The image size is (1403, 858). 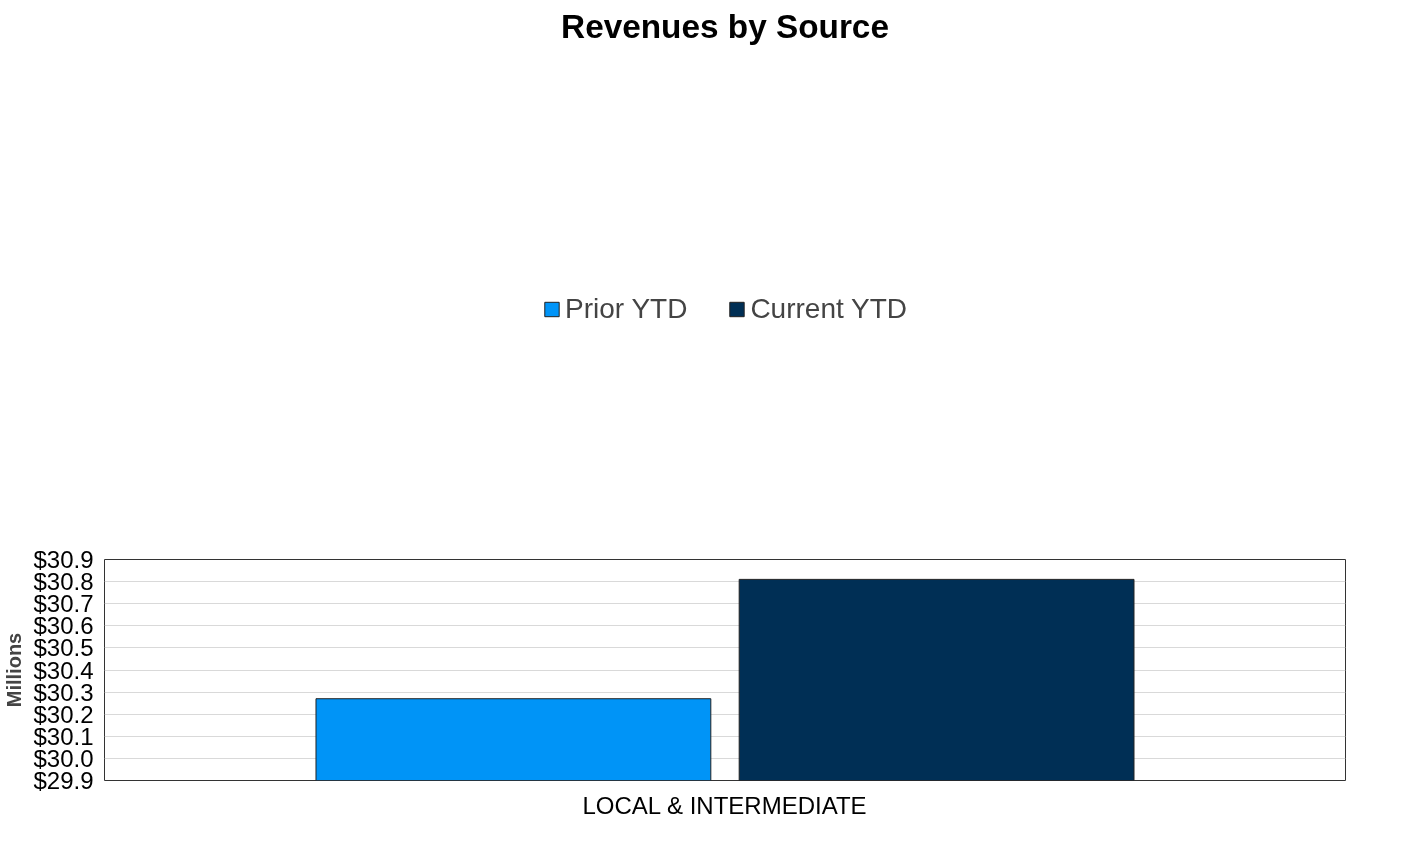 What do you see at coordinates (724, 805) in the screenshot?
I see `x-tick-label: LOCAL & INTERMEDIATE` at bounding box center [724, 805].